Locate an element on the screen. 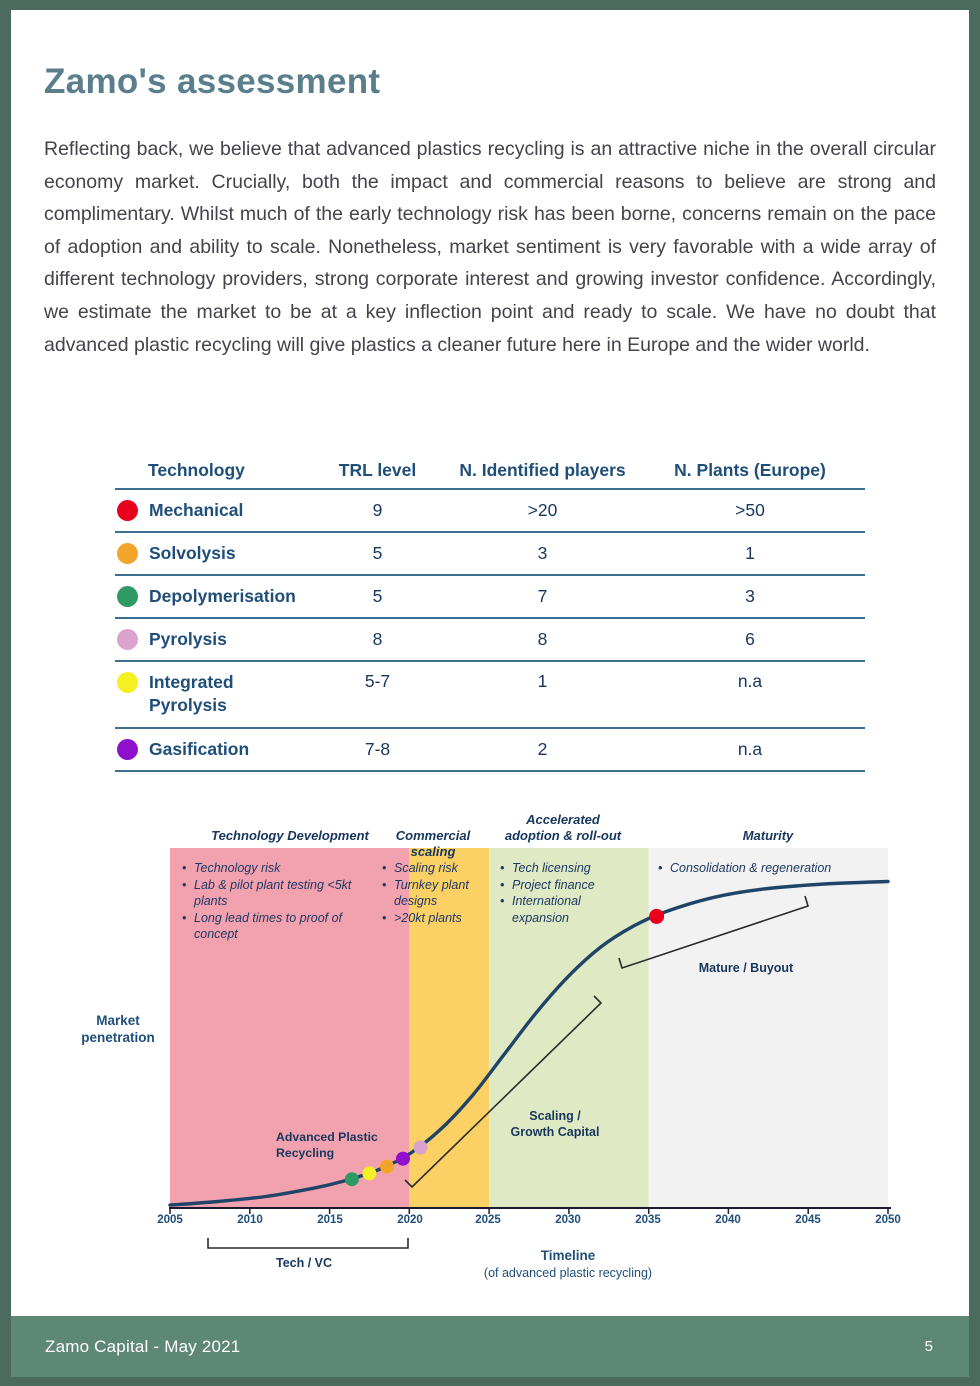 The height and width of the screenshot is (1386, 980). x-tick: 2045 is located at coordinates (808, 1220).